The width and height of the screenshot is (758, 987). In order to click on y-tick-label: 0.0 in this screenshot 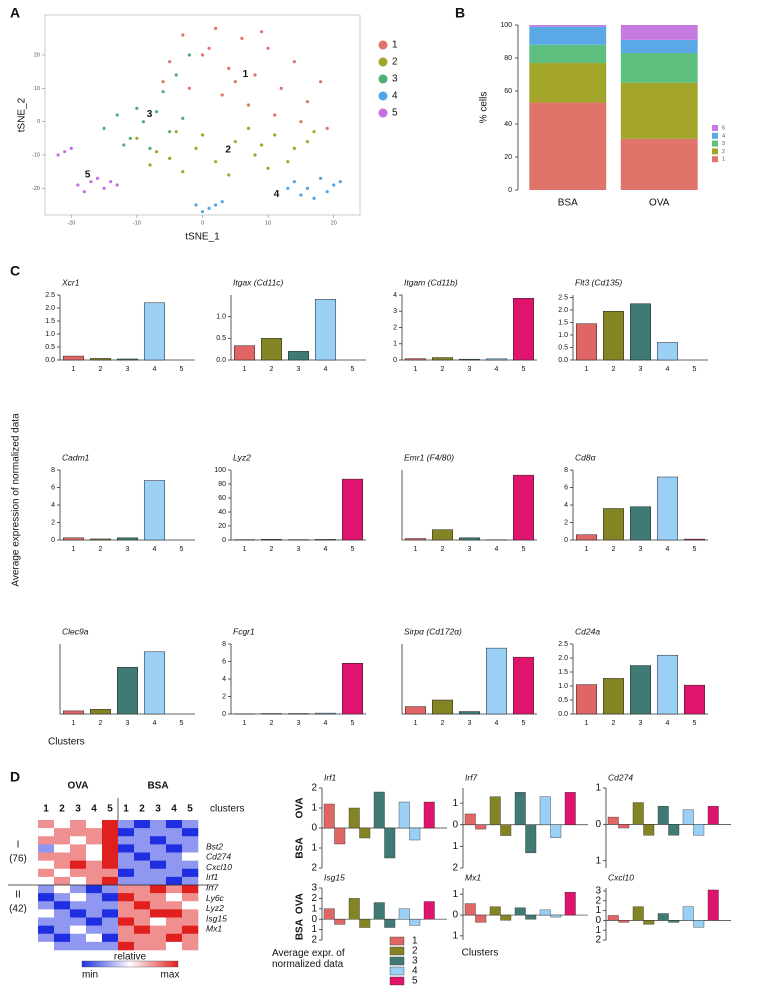, I will do `click(221, 360)`.